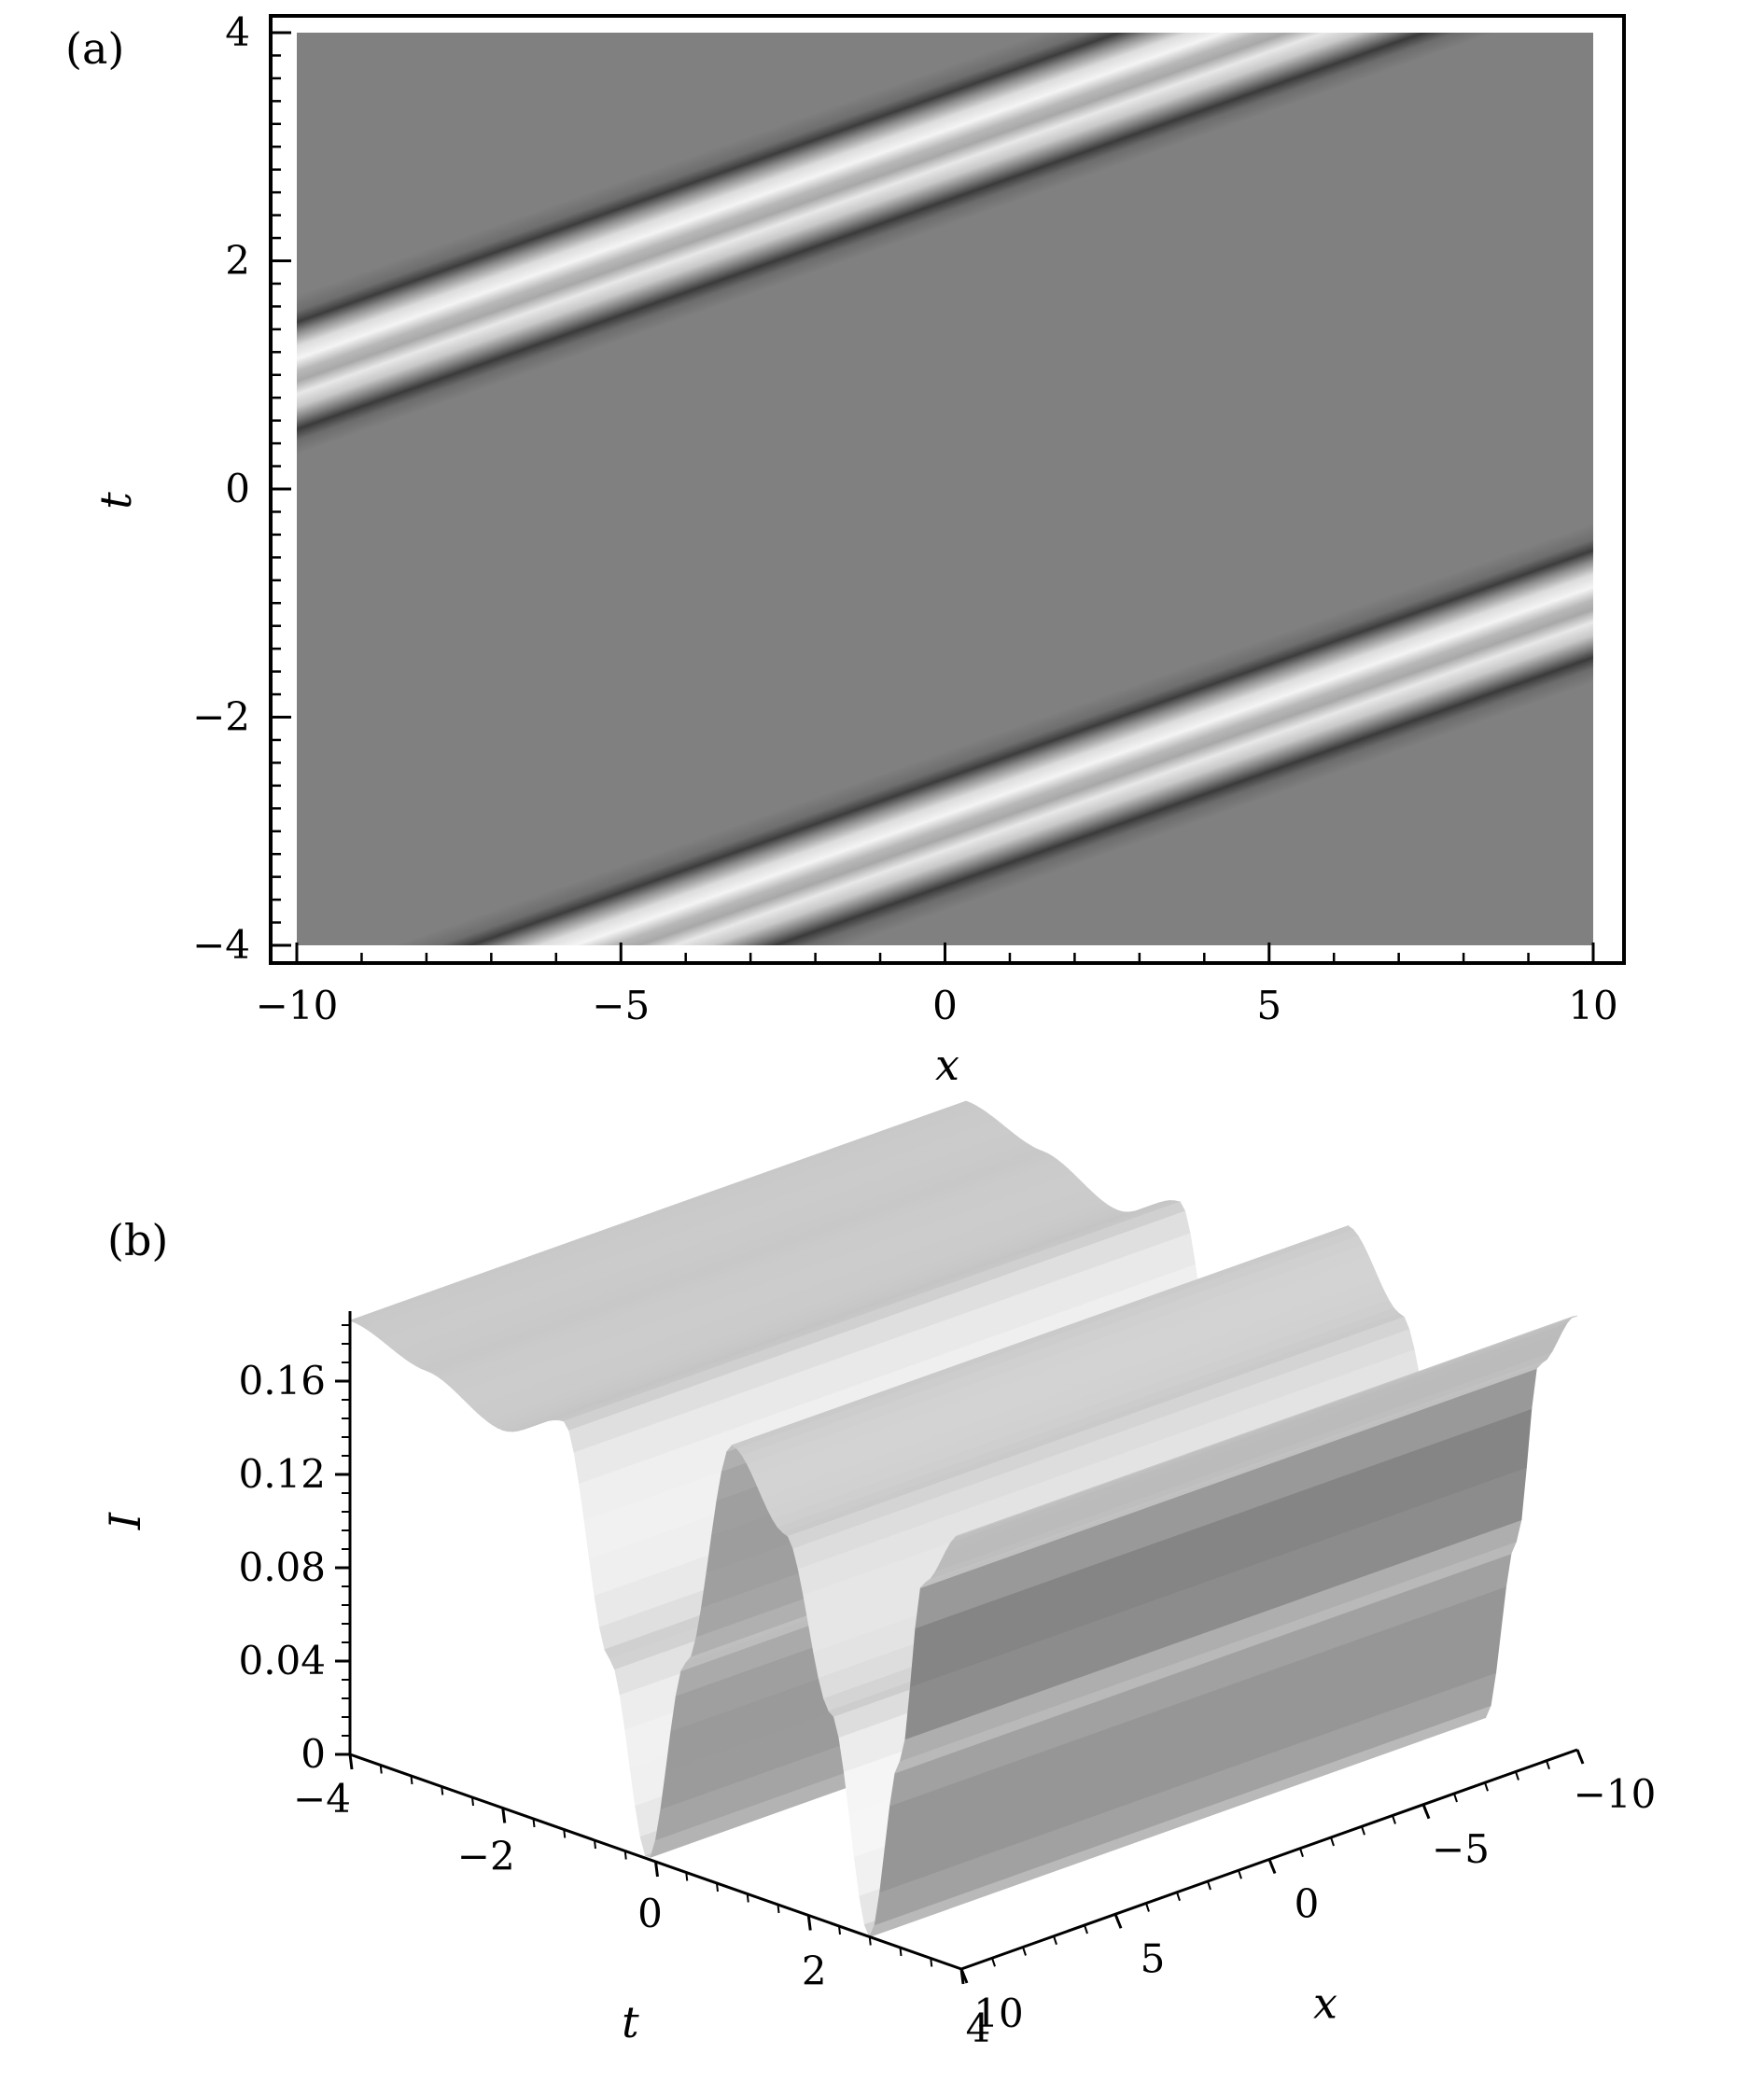  Describe the element at coordinates (486, 1856) in the screenshot. I see `t-tick-label: −2` at that location.